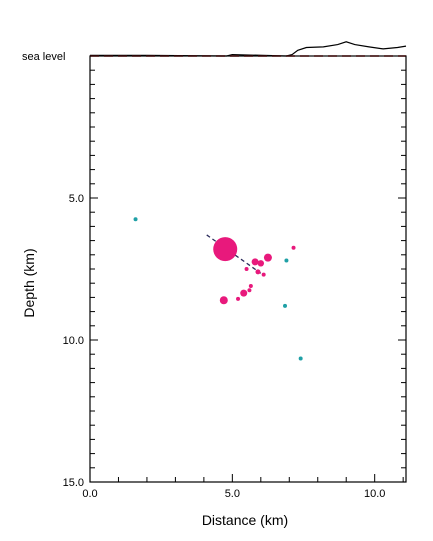 The image size is (433, 541). What do you see at coordinates (73, 483) in the screenshot?
I see `y-tick-label: 15.0` at bounding box center [73, 483].